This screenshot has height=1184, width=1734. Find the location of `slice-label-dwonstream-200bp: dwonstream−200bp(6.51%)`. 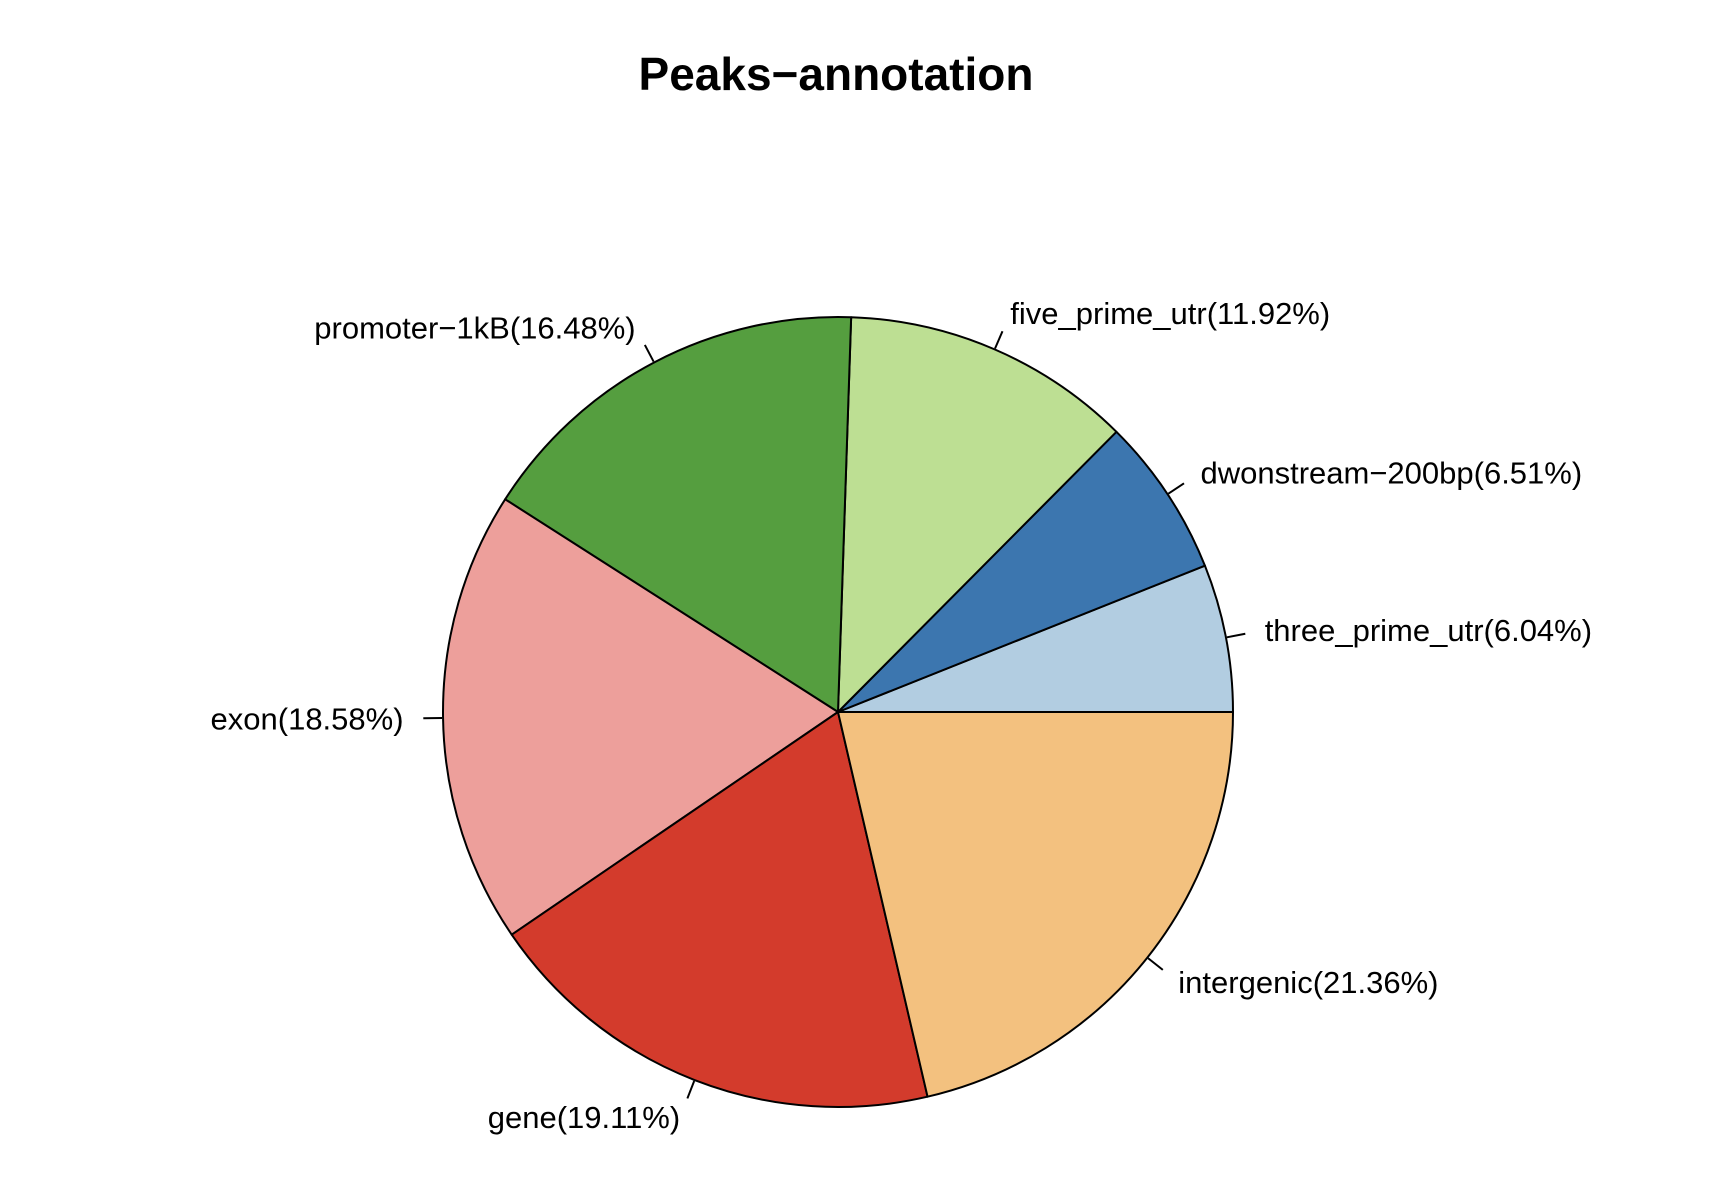

slice-label-dwonstream-200bp: dwonstream−200bp(6.51%) is located at coordinates (1391, 472).